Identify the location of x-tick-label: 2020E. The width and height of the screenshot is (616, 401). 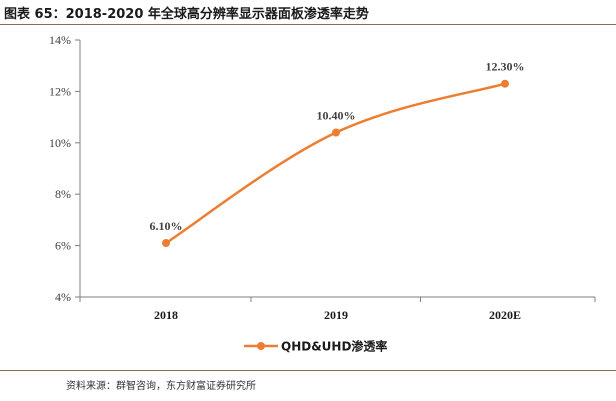
(505, 315).